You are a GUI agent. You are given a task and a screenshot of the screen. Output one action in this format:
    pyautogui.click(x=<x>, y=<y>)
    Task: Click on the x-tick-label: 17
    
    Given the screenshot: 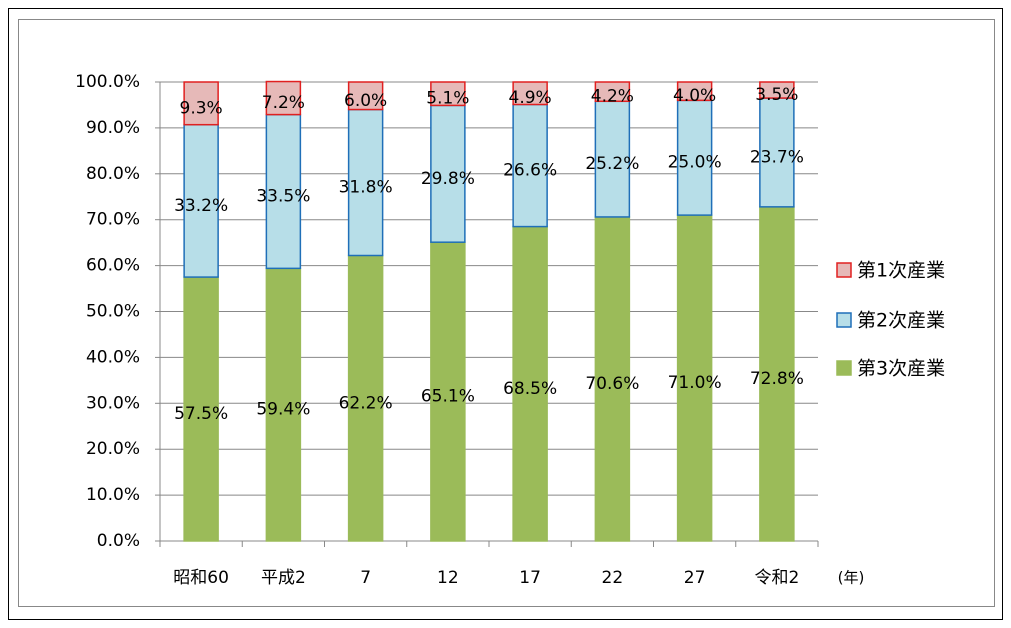 What is the action you would take?
    pyautogui.click(x=530, y=578)
    